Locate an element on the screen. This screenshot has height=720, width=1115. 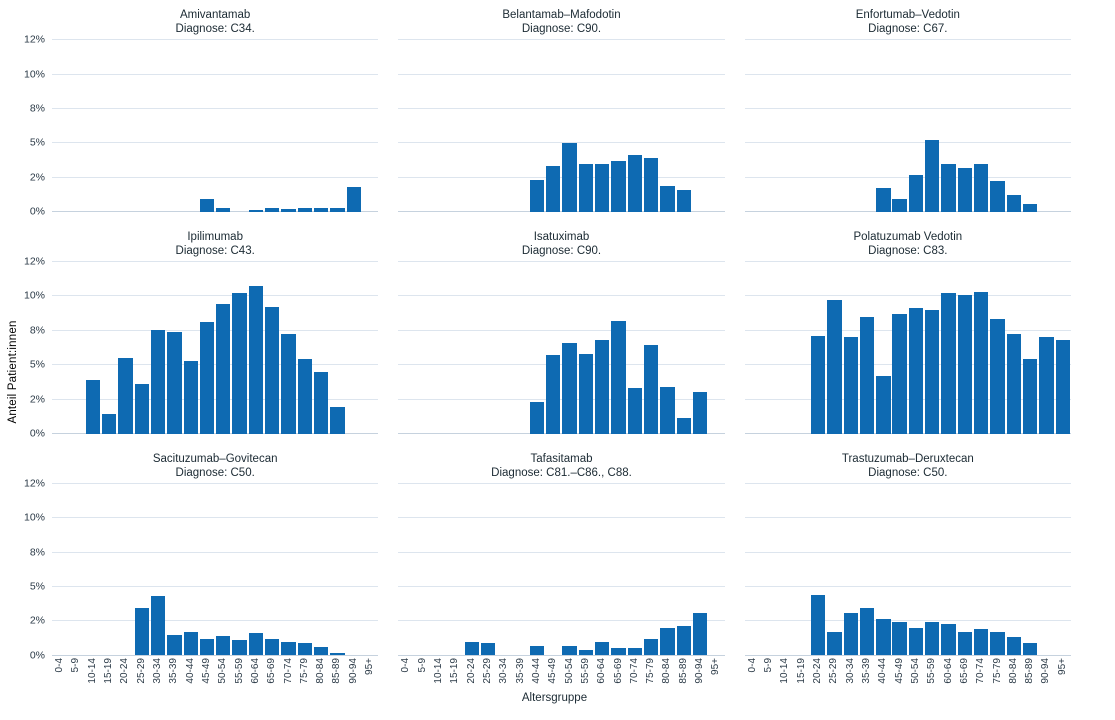
facet-diagnosis: Diagnose: C50. is located at coordinates (215, 472).